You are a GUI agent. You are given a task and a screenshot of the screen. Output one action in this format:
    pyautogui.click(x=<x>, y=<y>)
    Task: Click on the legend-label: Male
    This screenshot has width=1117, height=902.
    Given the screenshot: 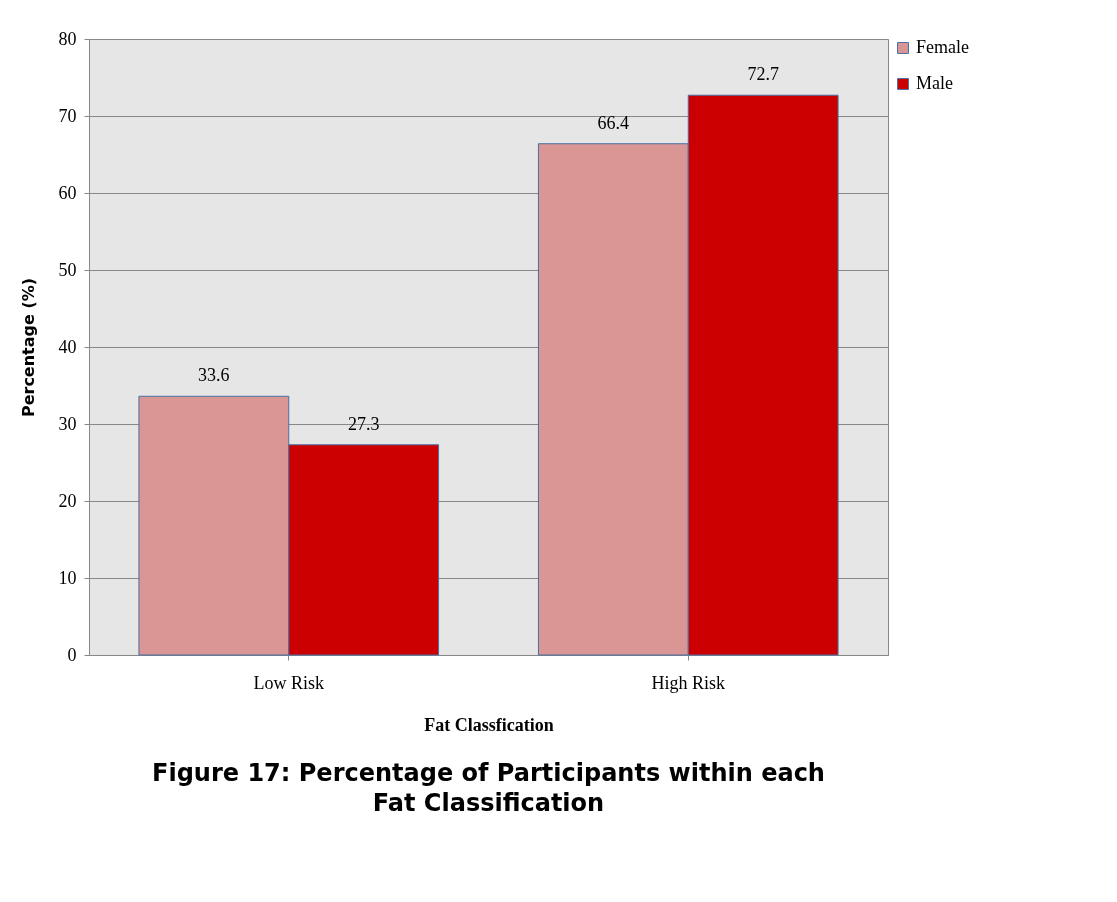 What is the action you would take?
    pyautogui.click(x=934, y=83)
    